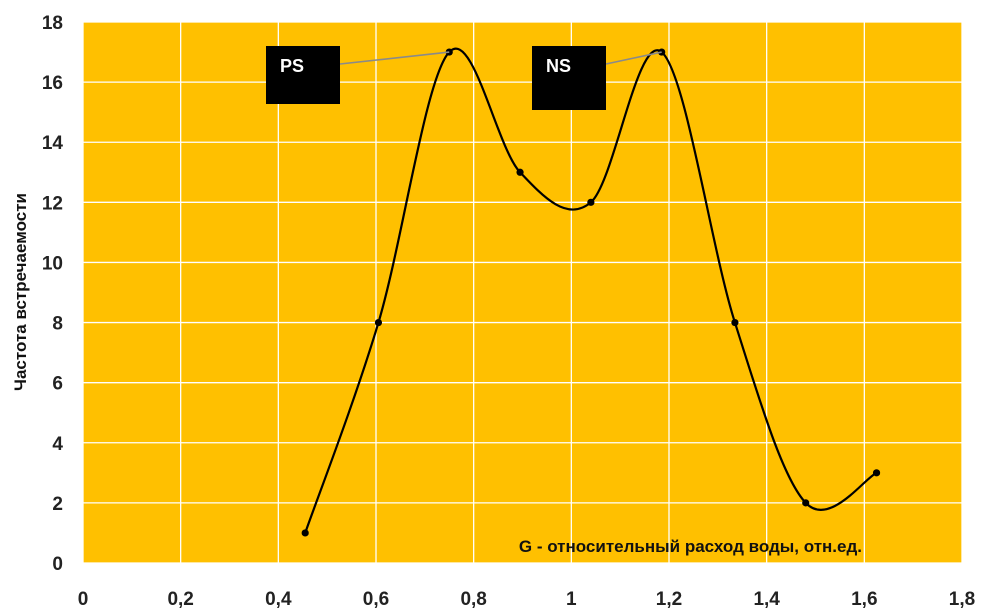 Image resolution: width=987 pixels, height=614 pixels. What do you see at coordinates (52, 23) in the screenshot?
I see `y-tick-label: 18` at bounding box center [52, 23].